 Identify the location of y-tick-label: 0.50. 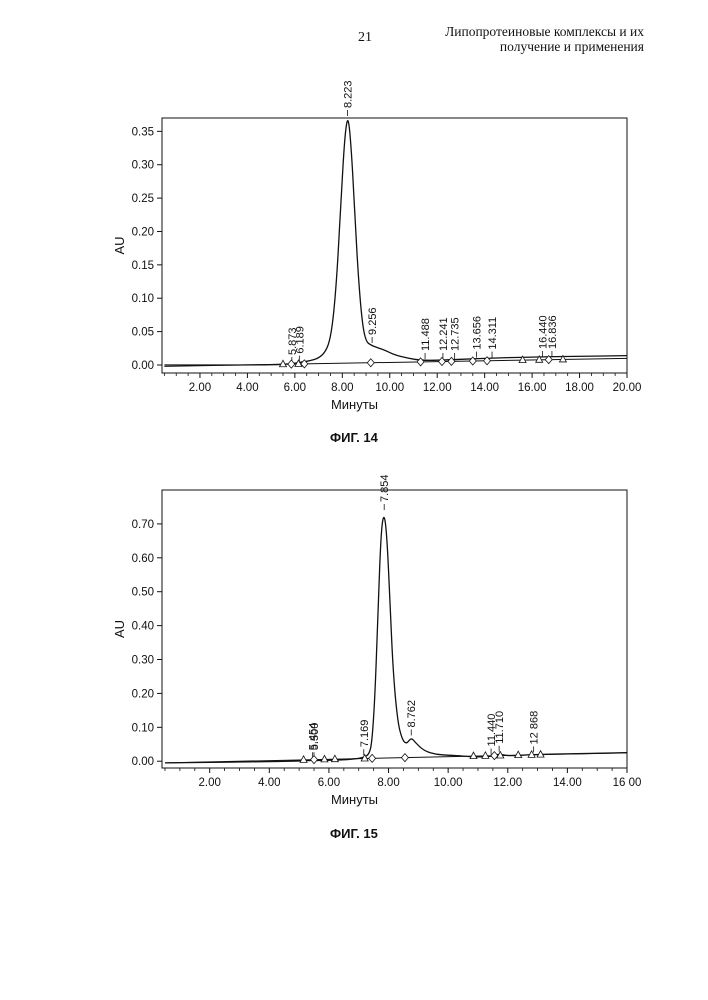
(143, 593).